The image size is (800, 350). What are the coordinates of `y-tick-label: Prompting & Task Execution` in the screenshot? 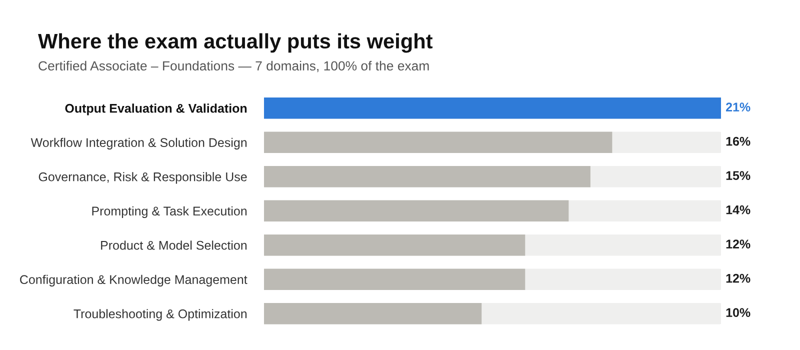 It's located at (169, 212).